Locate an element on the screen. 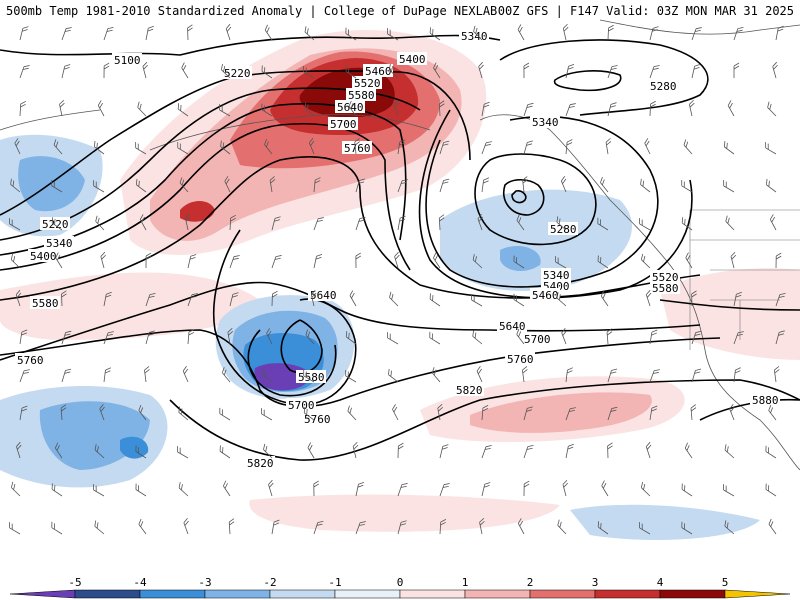 This screenshot has height=600, width=800. colorbar-tick-label: -2 is located at coordinates (269, 582).